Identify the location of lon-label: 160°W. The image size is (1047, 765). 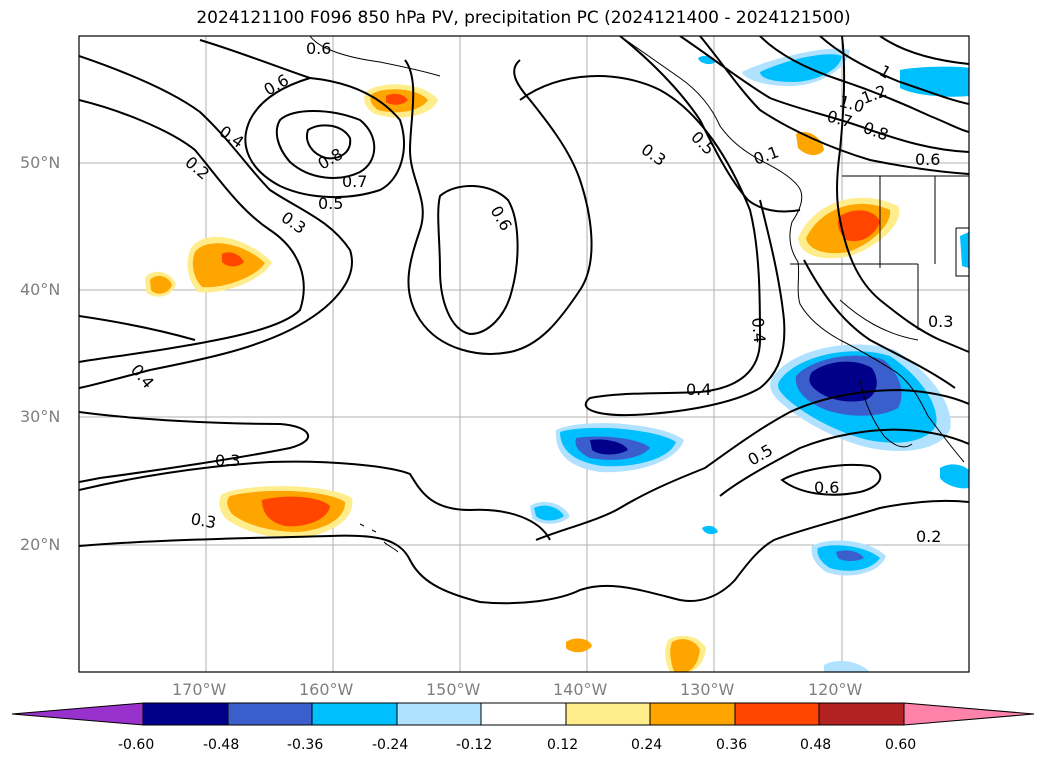
(326, 689).